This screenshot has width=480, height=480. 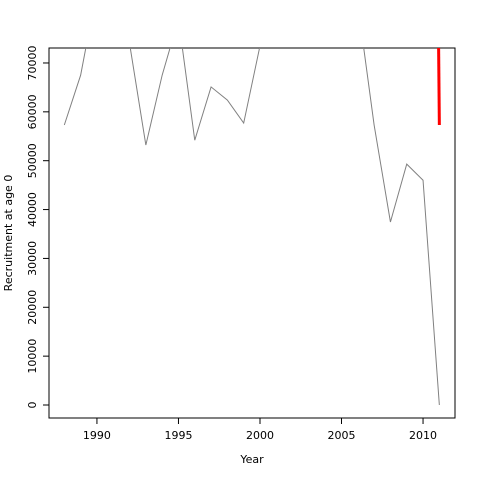 What do you see at coordinates (32, 62) in the screenshot?
I see `y-tick-label: 70000` at bounding box center [32, 62].